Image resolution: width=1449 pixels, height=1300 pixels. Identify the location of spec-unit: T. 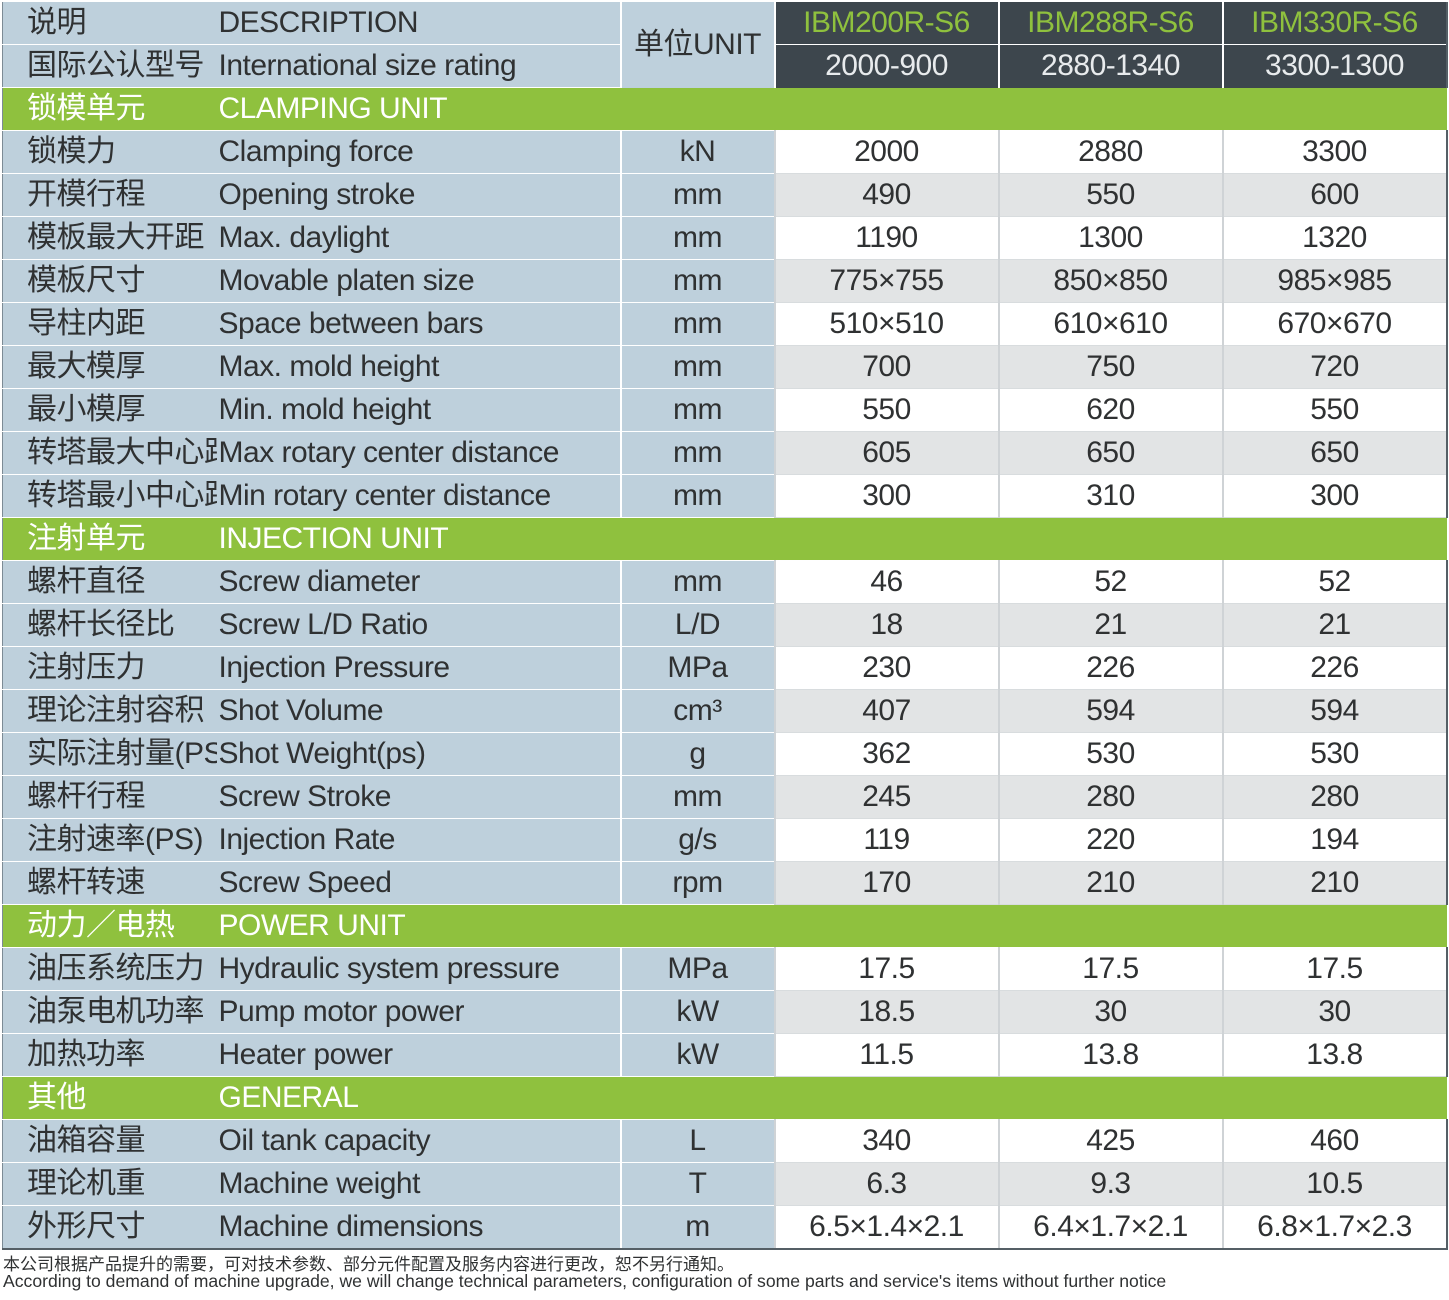
(697, 1184).